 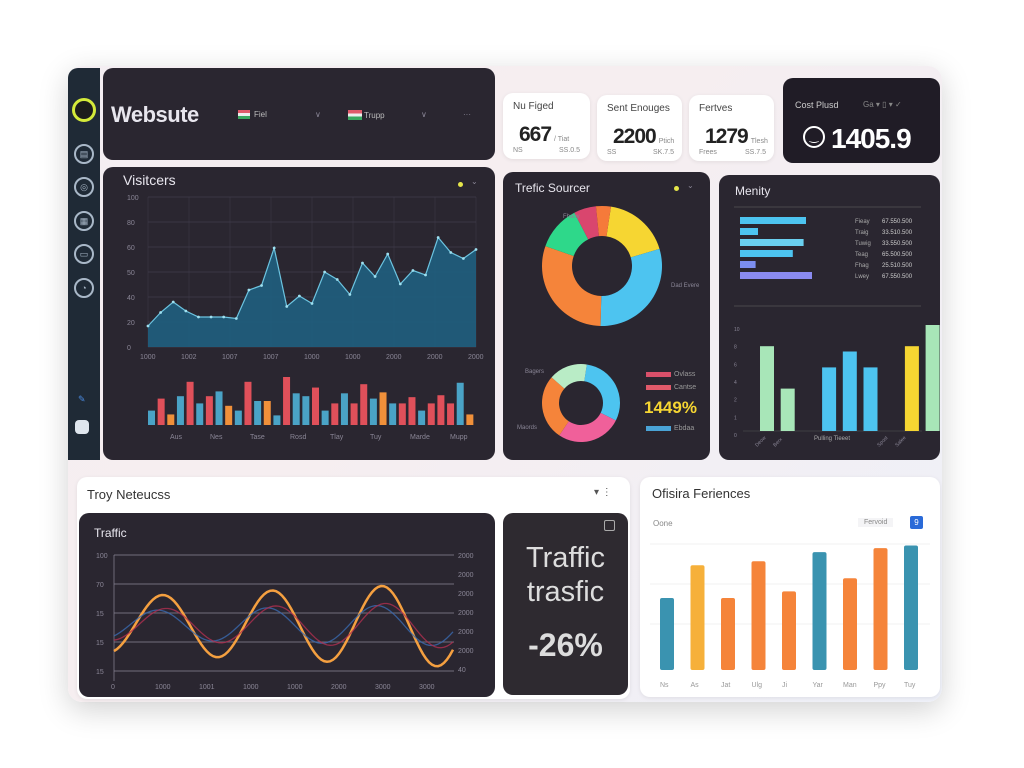 What do you see at coordinates (725, 685) in the screenshot?
I see `x-tick-label: Jat` at bounding box center [725, 685].